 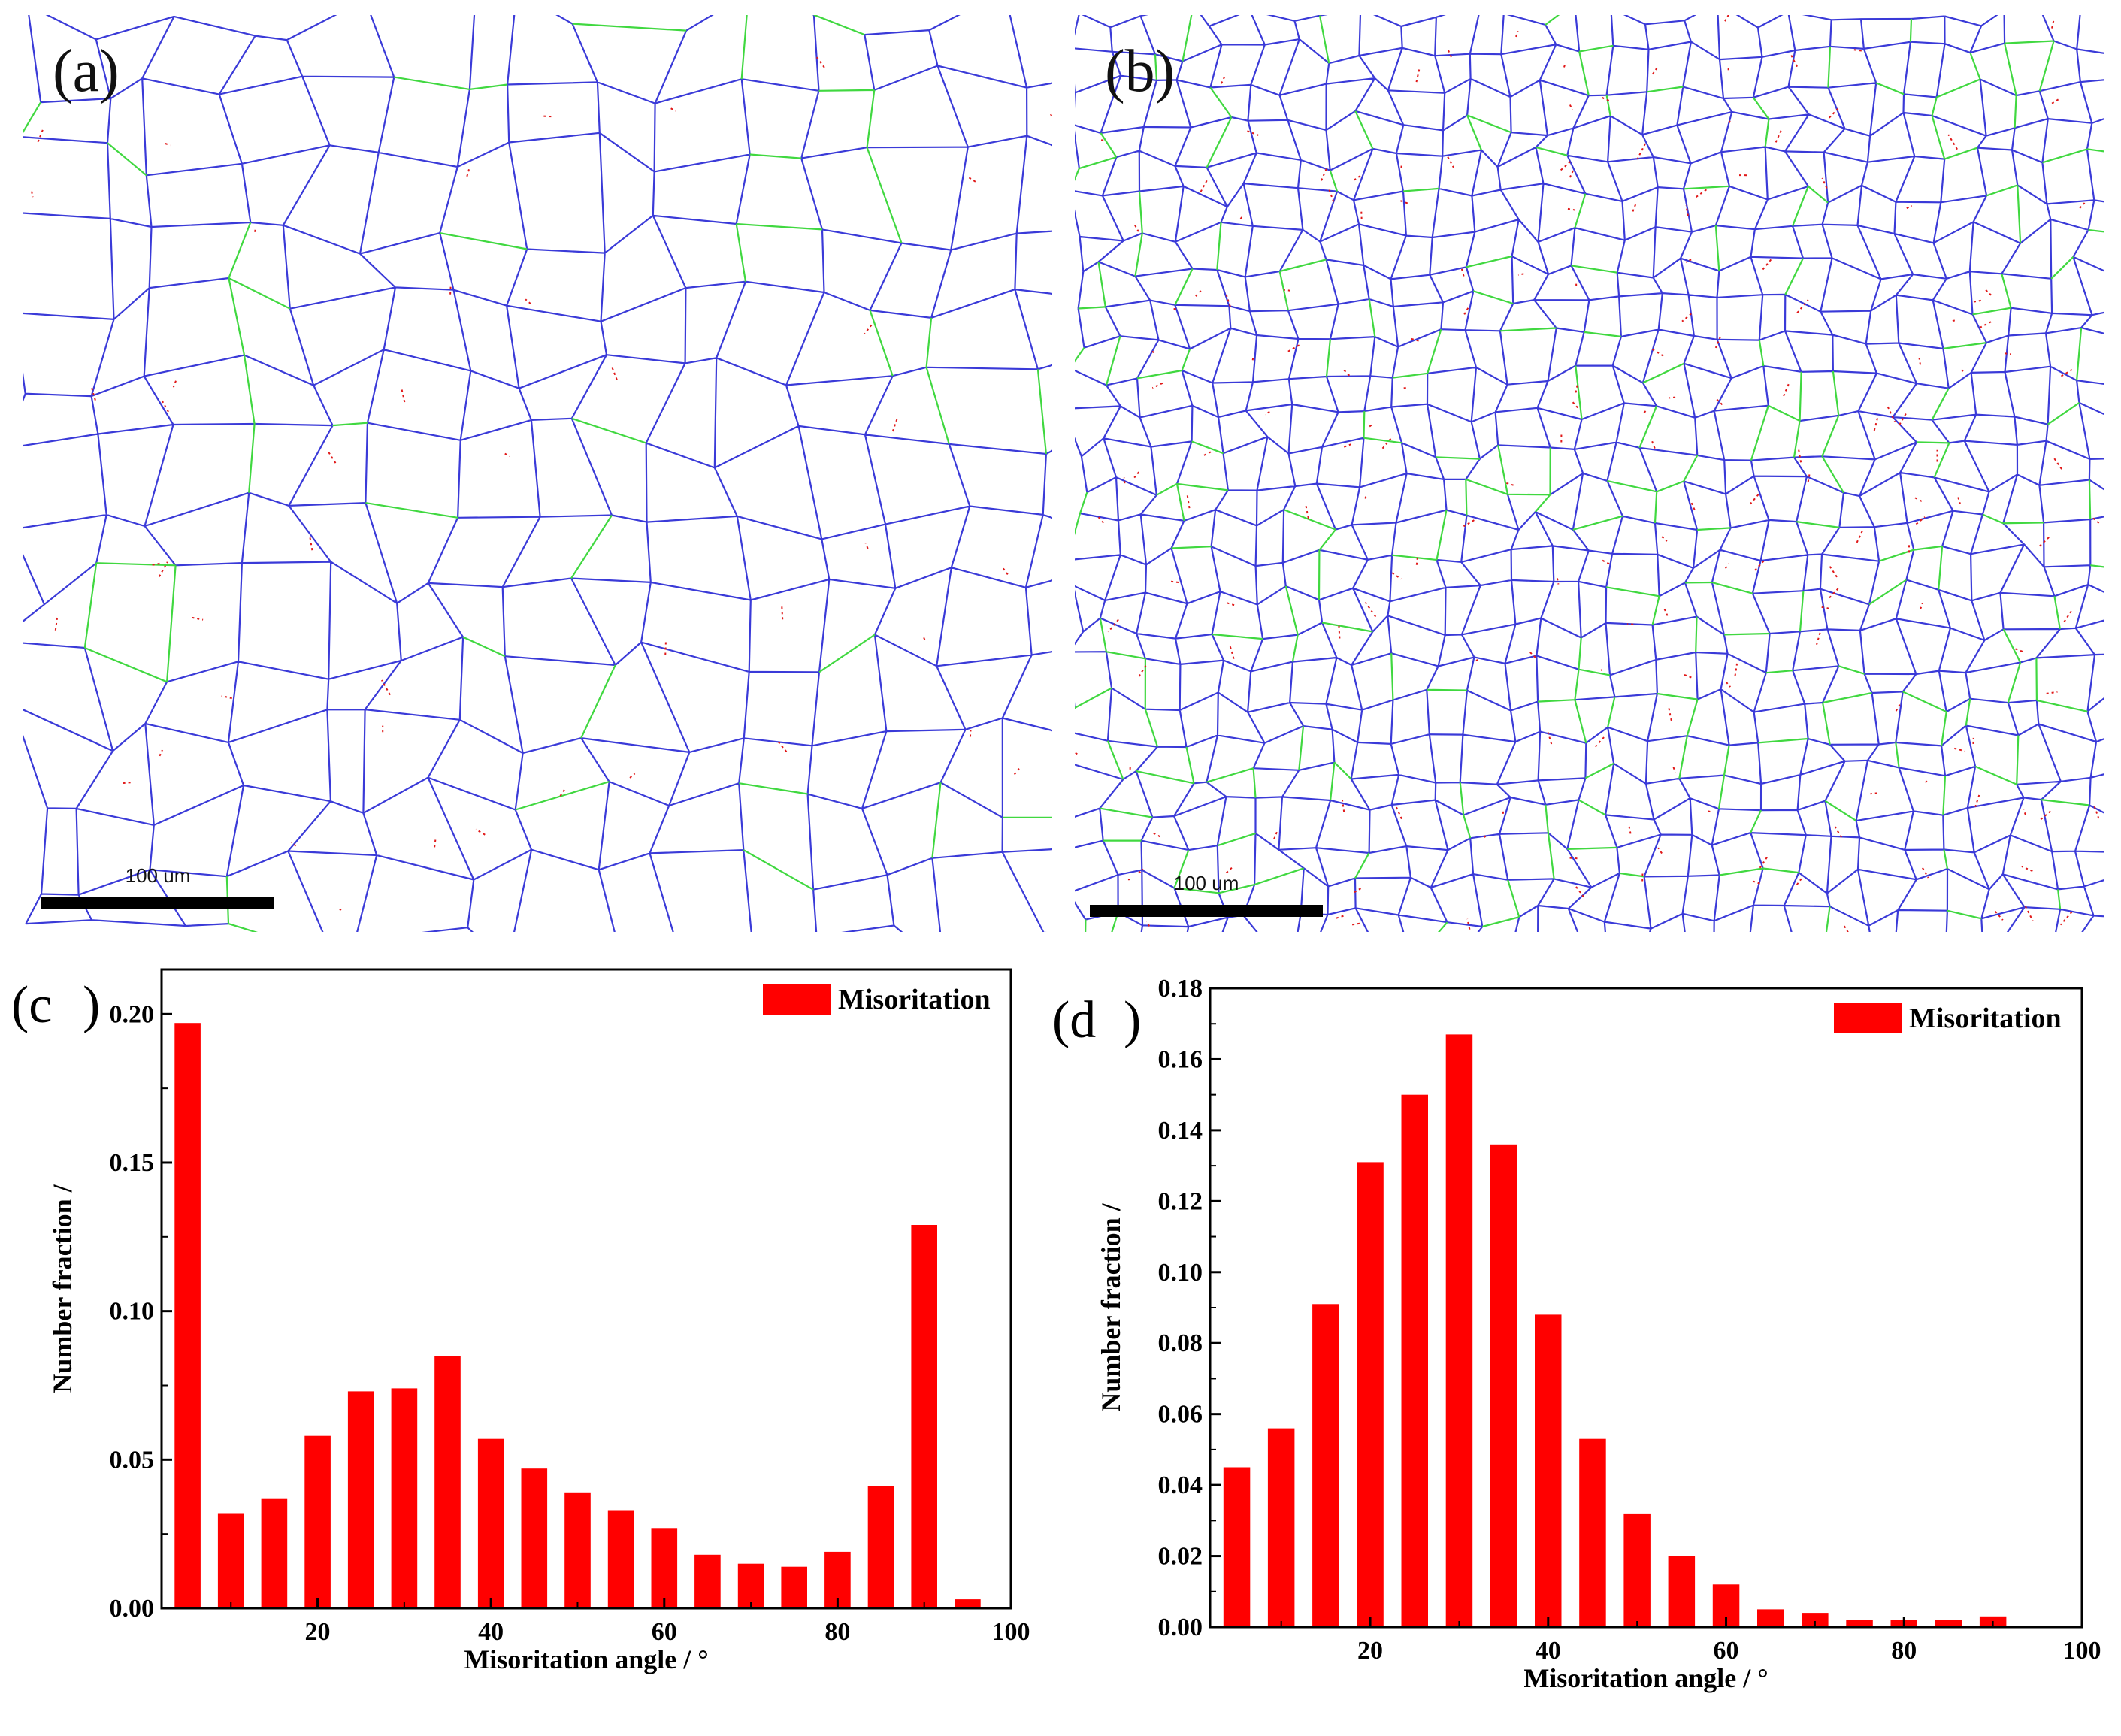 What do you see at coordinates (1180, 1059) in the screenshot?
I see `chart-d-ytick-label: 0.16` at bounding box center [1180, 1059].